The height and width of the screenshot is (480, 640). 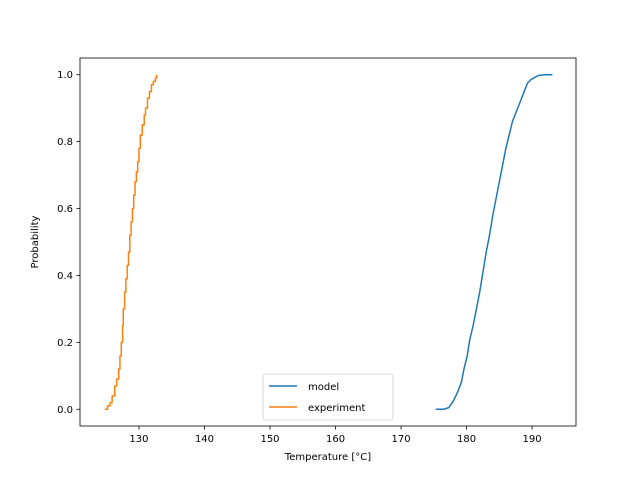 I want to click on y-axis-label: Probability, so click(x=35, y=241).